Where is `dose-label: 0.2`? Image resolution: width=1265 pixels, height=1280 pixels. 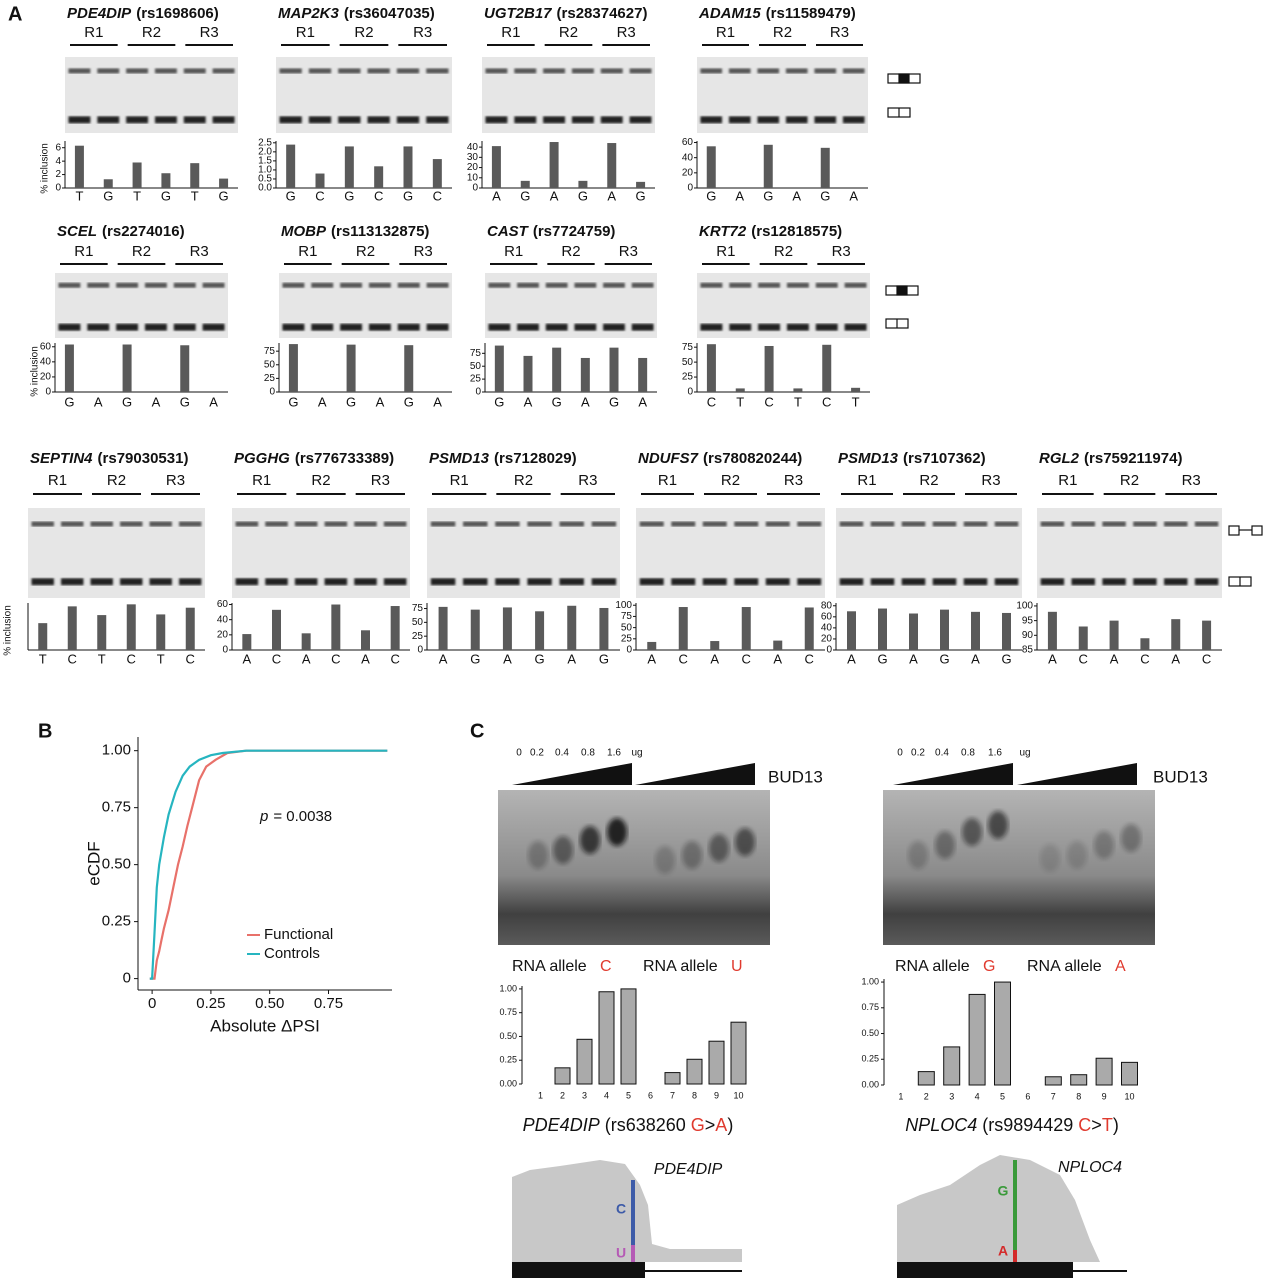
dose-label: 0.2 is located at coordinates (537, 753).